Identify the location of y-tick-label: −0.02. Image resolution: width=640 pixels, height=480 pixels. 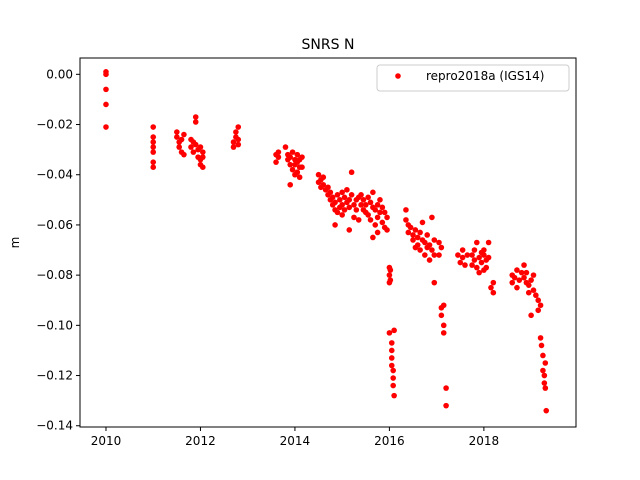
(54, 125).